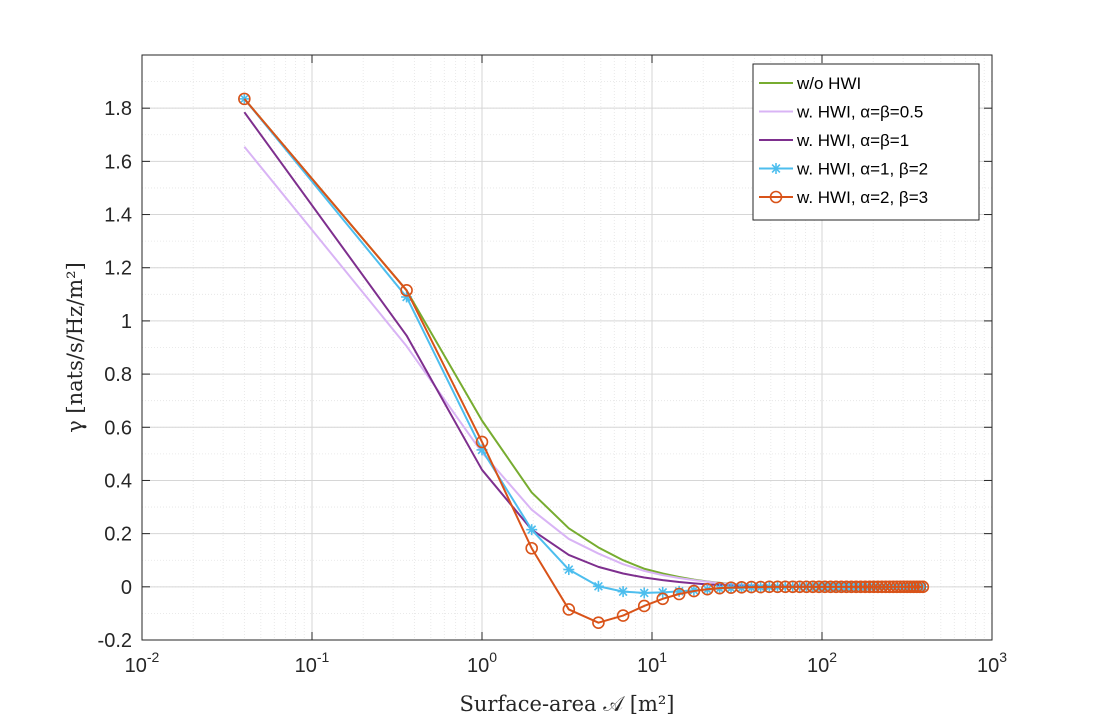 The height and width of the screenshot is (721, 1096). What do you see at coordinates (118, 481) in the screenshot?
I see `y-tick-label: 0.4` at bounding box center [118, 481].